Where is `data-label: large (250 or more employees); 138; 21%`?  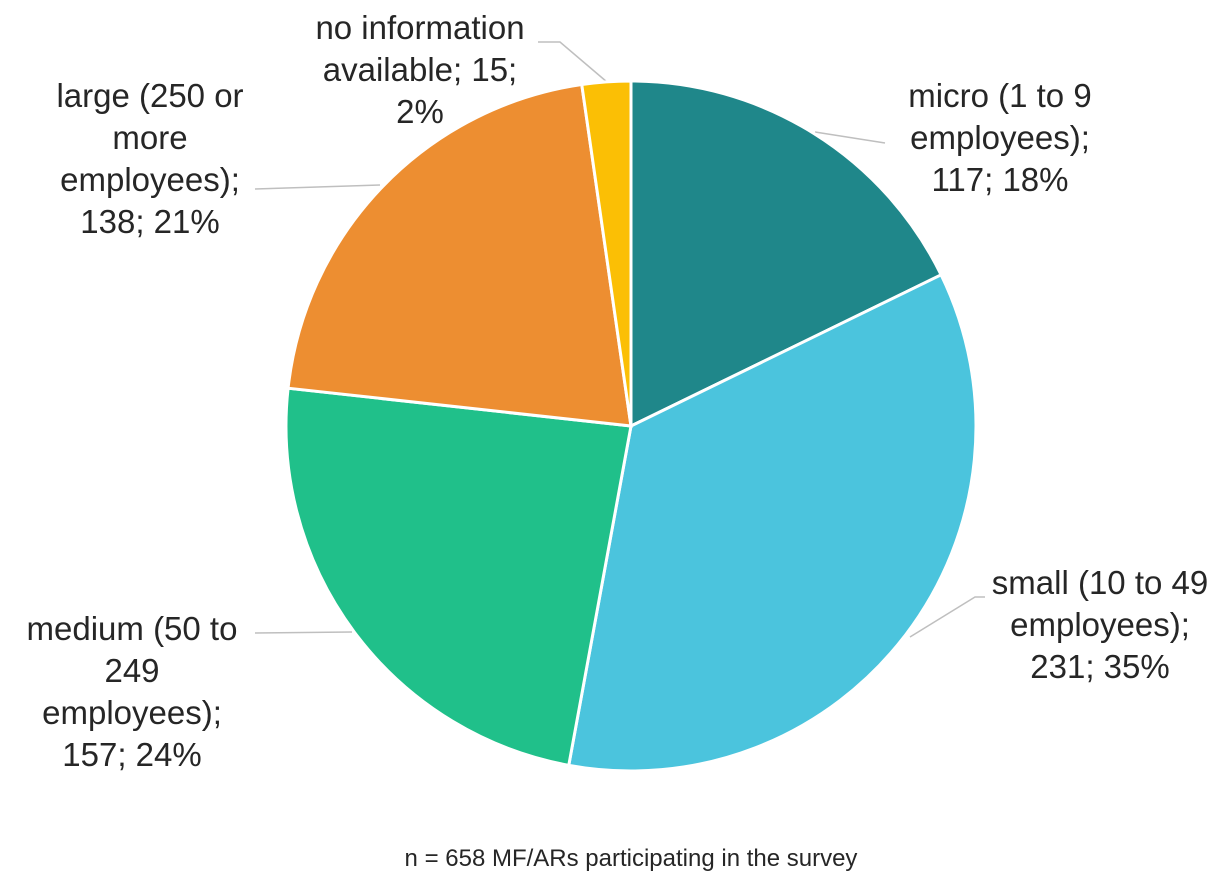 data-label: large (250 or more employees); 138; 21% is located at coordinates (149, 158).